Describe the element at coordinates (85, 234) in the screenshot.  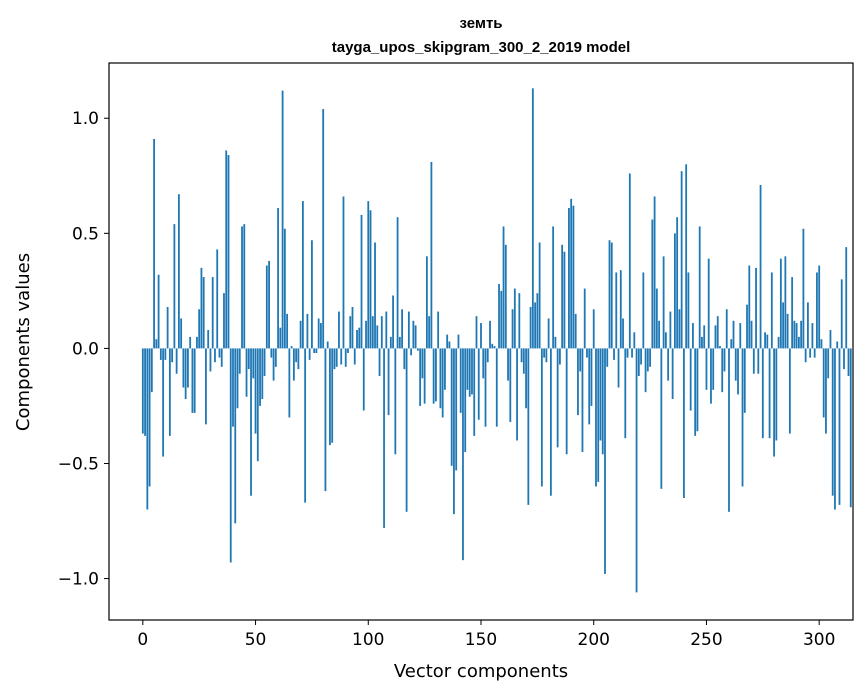
I see `y-tick-label-3: 0.5` at that location.